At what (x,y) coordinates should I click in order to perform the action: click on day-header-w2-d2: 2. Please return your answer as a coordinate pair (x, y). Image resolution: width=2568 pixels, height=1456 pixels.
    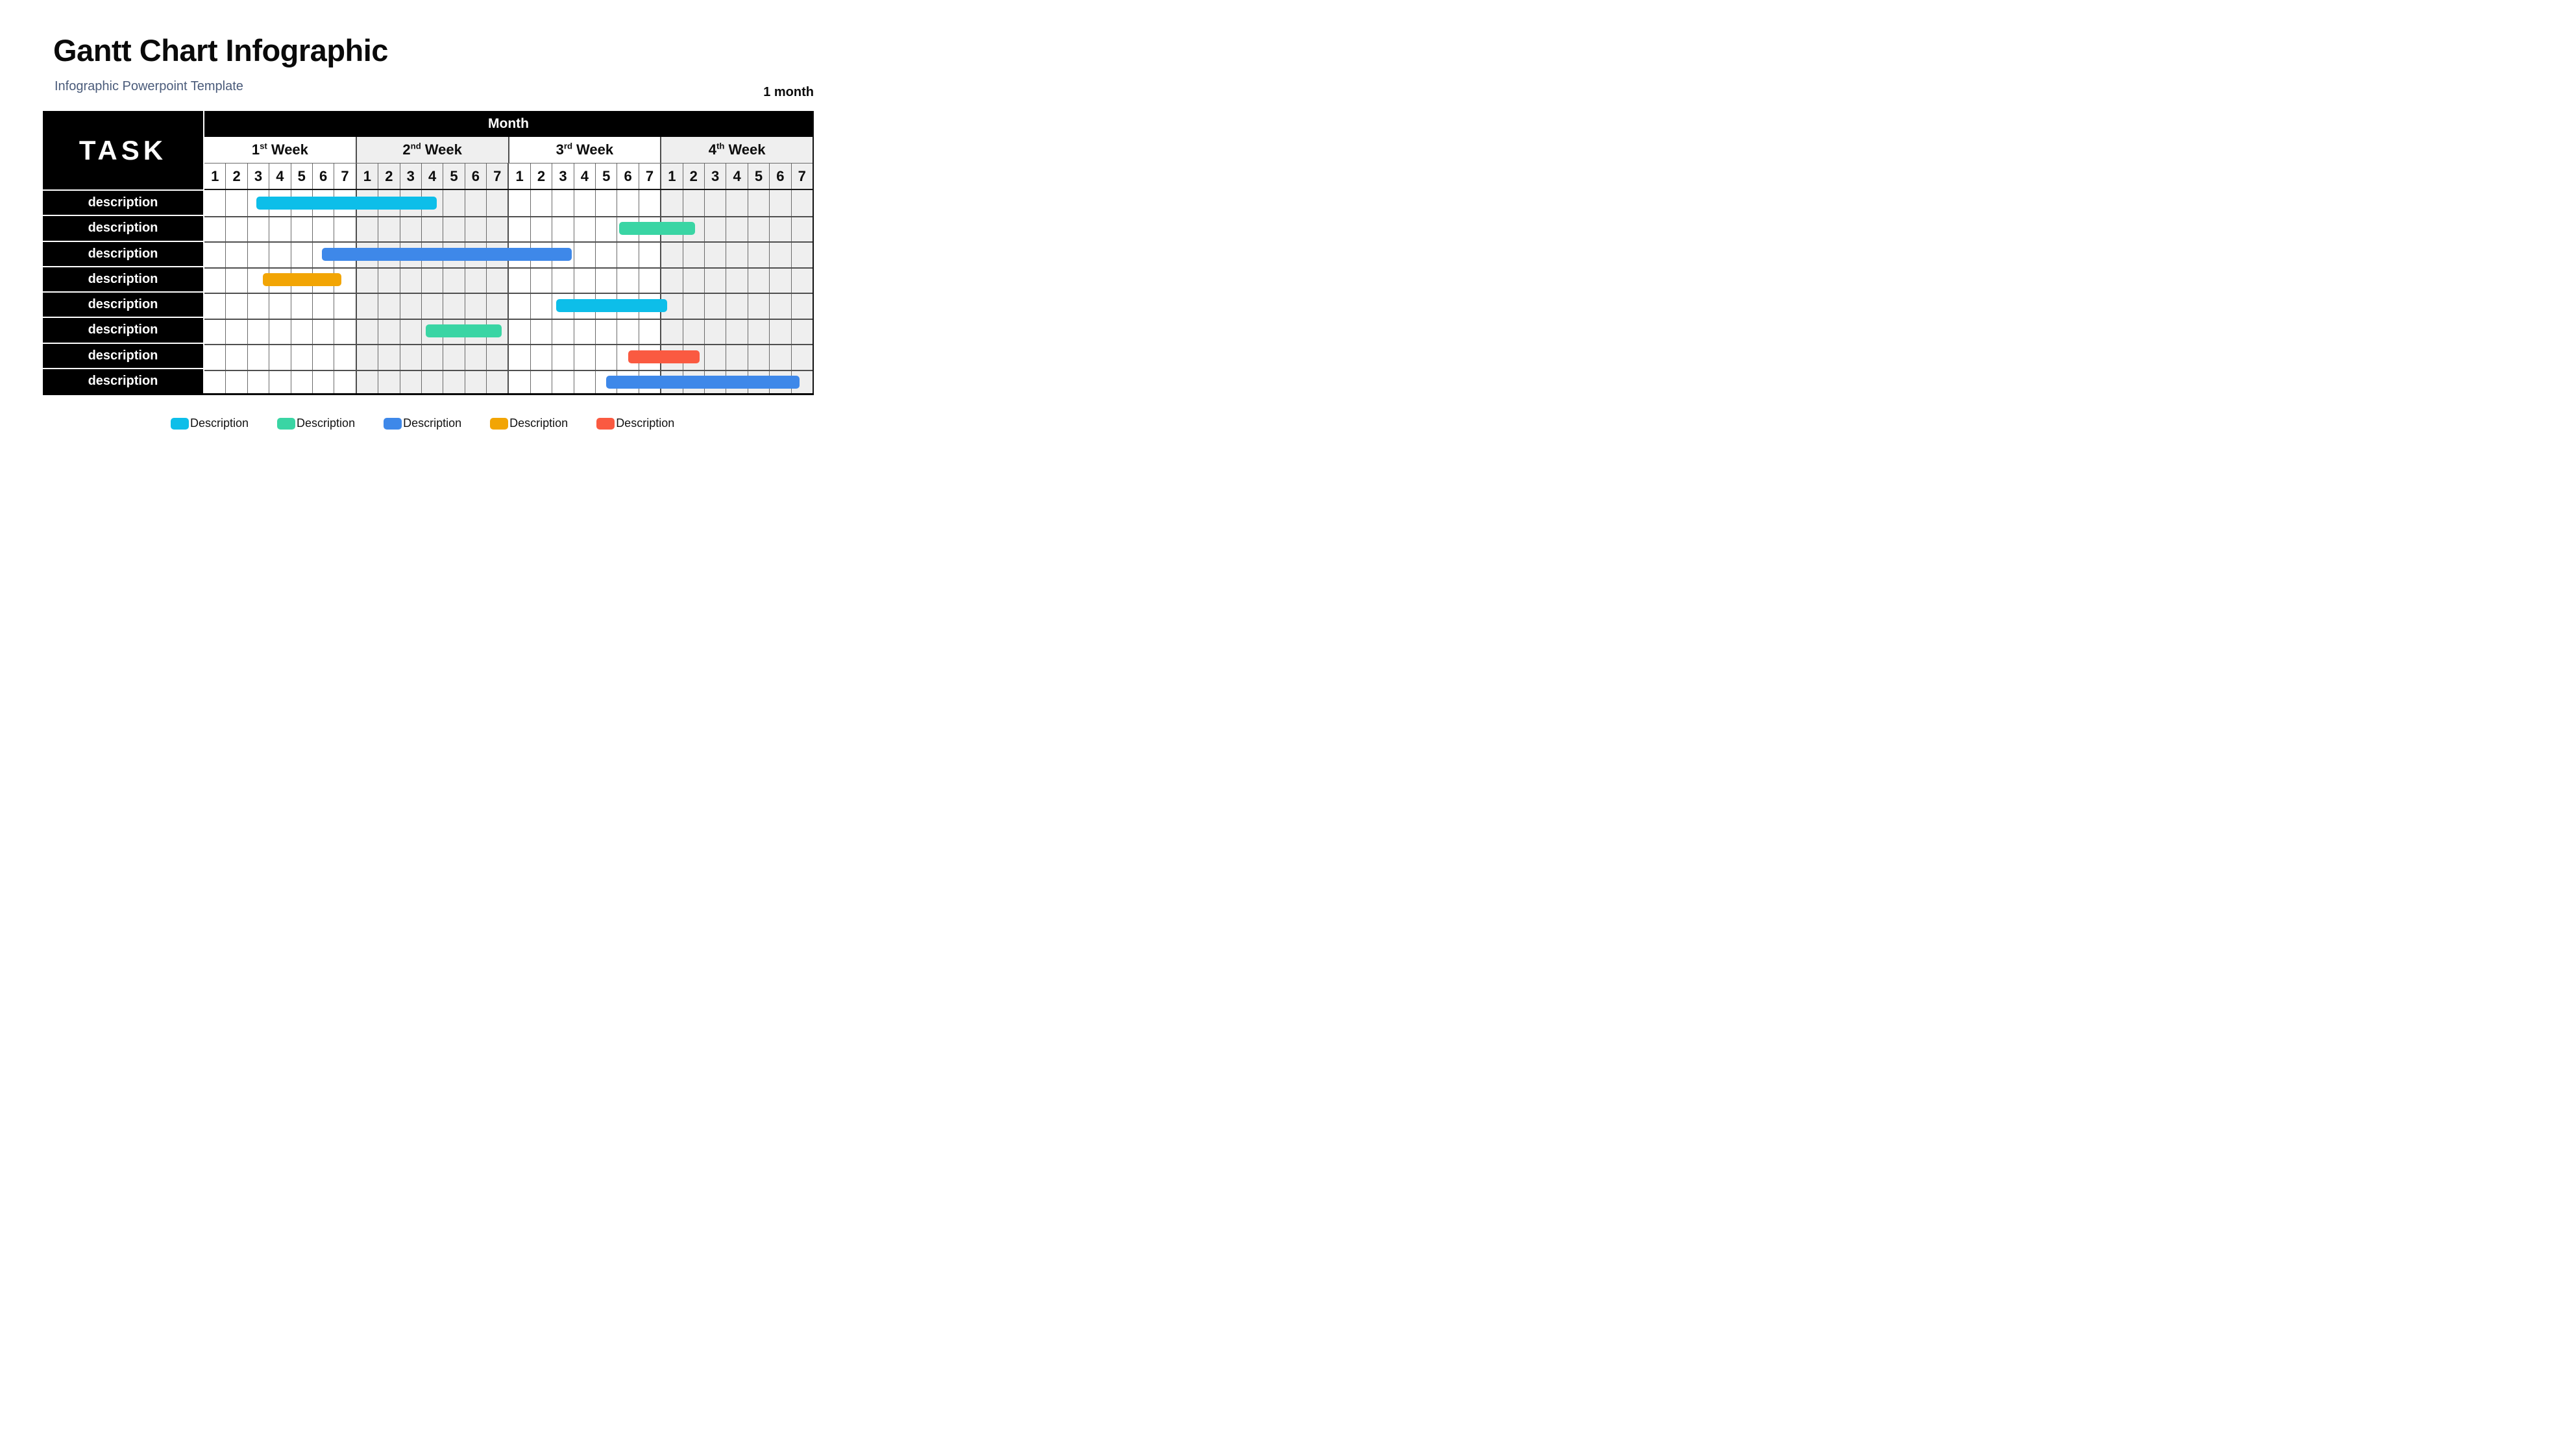
    Looking at the image, I should click on (389, 176).